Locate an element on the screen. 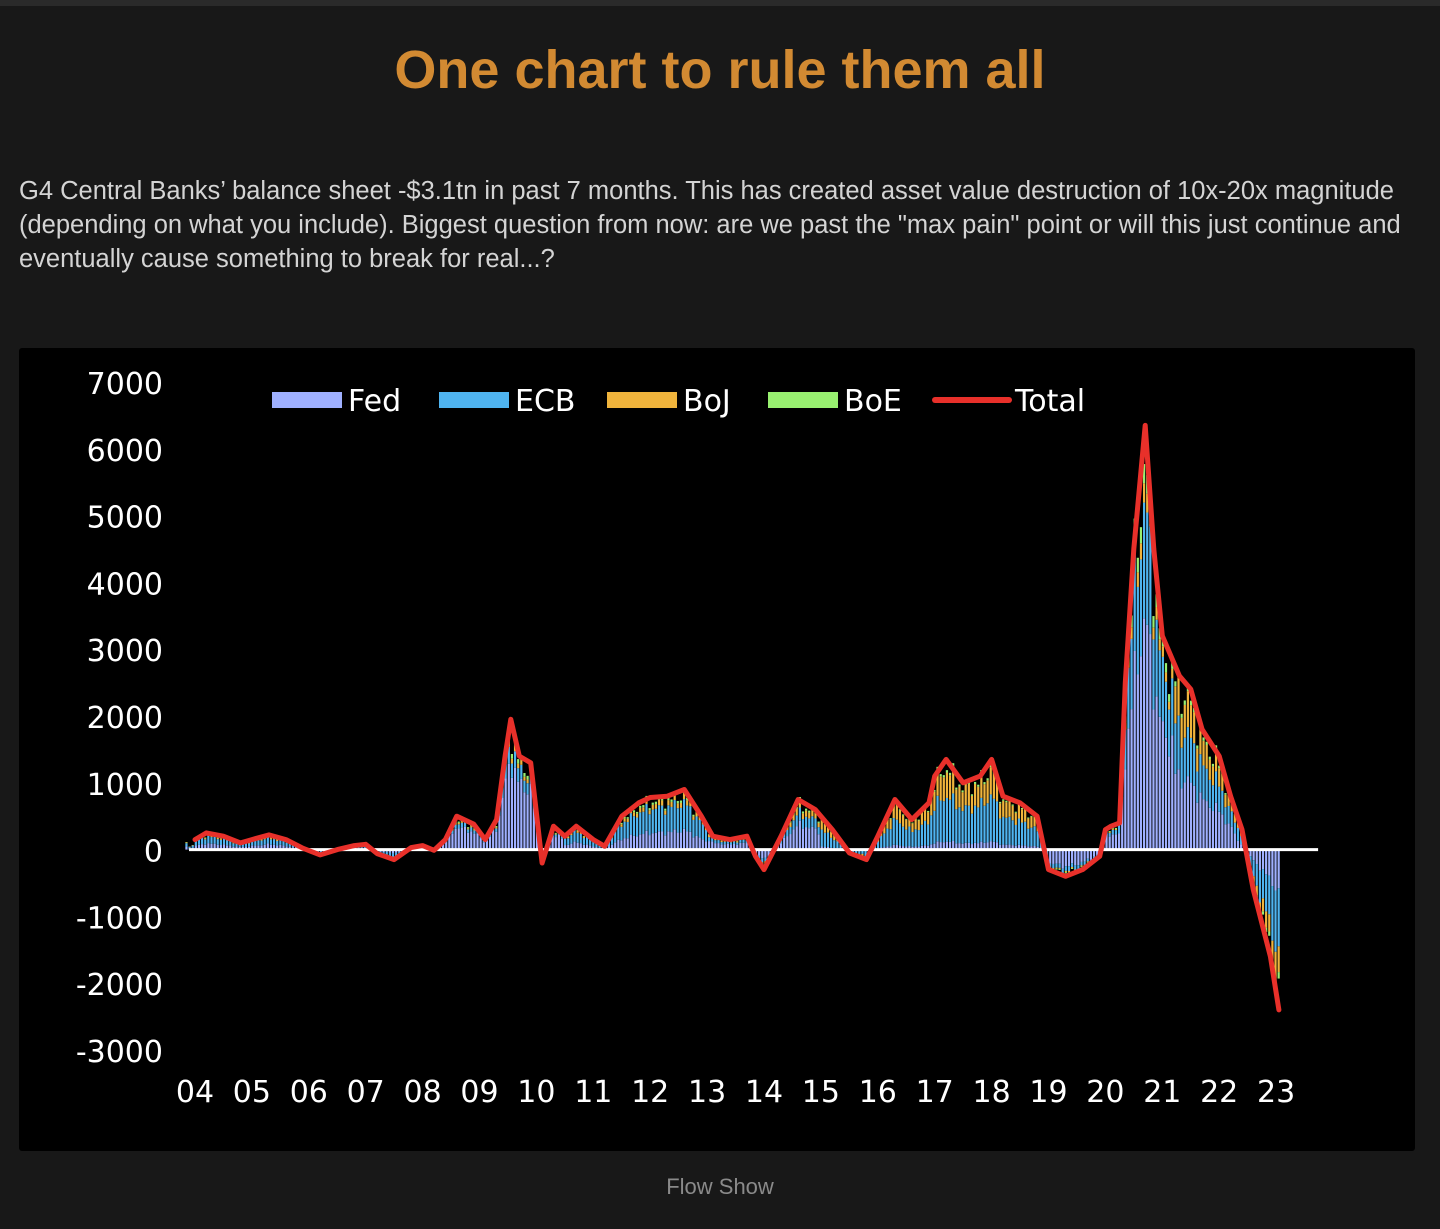 The height and width of the screenshot is (1229, 1440). legend-label-boj: BoJ is located at coordinates (707, 401).